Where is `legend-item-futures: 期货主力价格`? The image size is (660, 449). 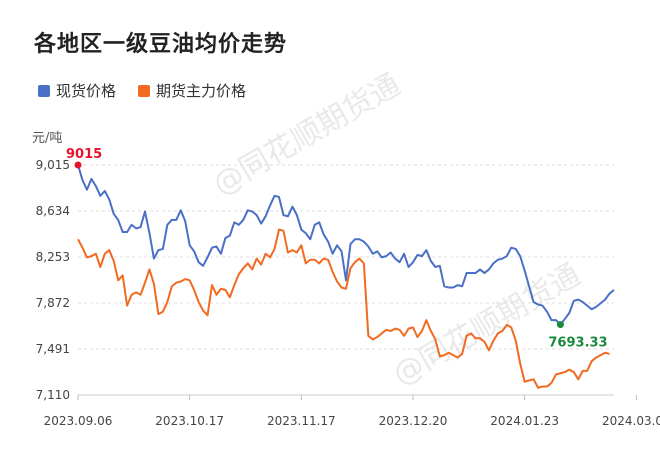
legend-item-futures: 期货主力价格 is located at coordinates (192, 90).